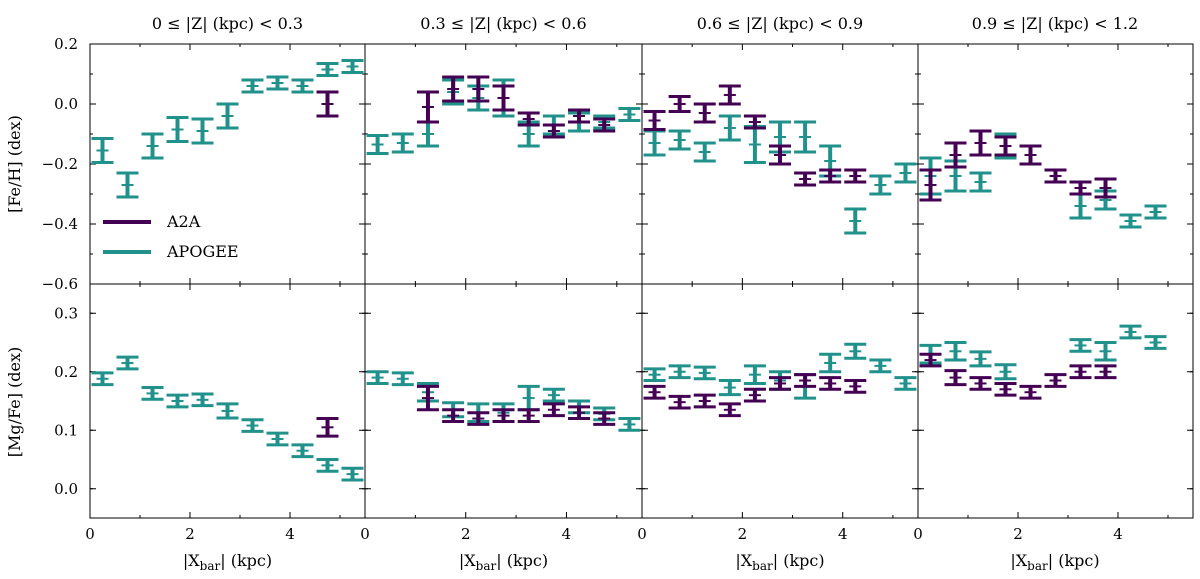 The height and width of the screenshot is (579, 1200). Describe the element at coordinates (1055, 23) in the screenshot. I see `panel-title-4: 0.9 ≤ |Z| (kpc) < 1.2` at that location.